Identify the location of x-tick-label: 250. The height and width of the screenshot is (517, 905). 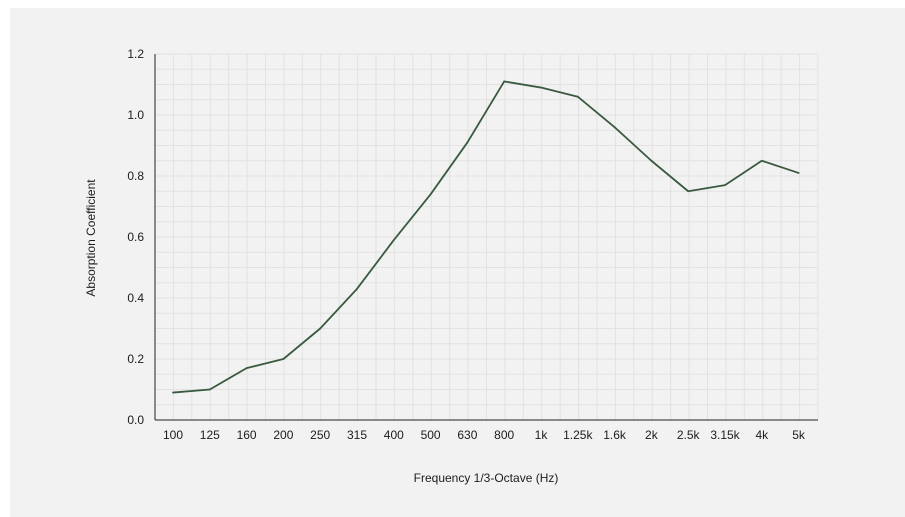
(320, 435).